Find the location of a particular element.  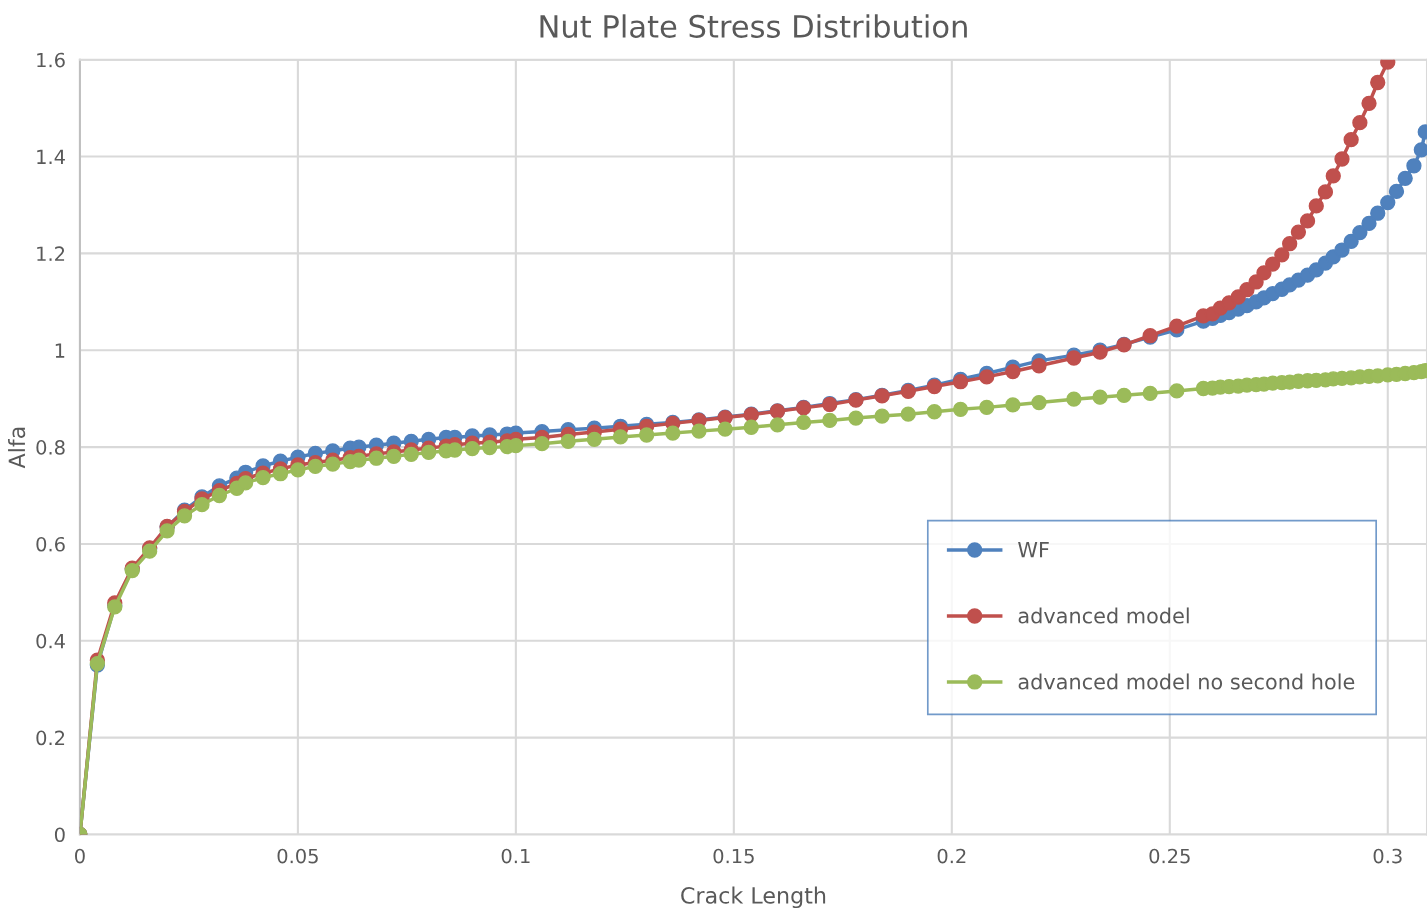

y-tick-label: 0.2 is located at coordinates (50, 738).